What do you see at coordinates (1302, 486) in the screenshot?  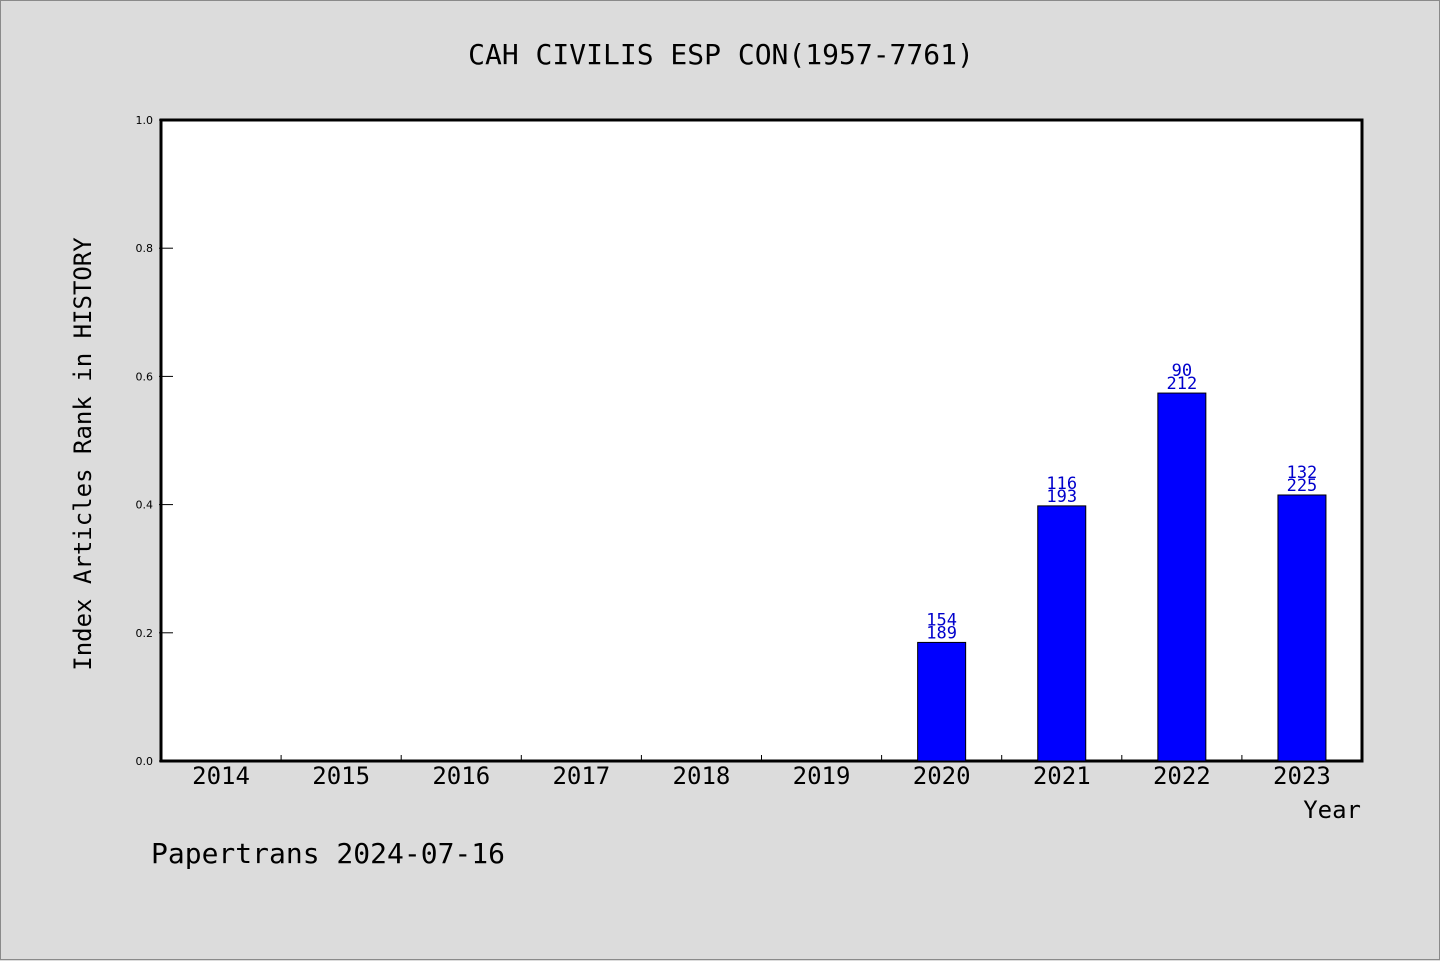 I see `bar-label-bottom: 225` at bounding box center [1302, 486].